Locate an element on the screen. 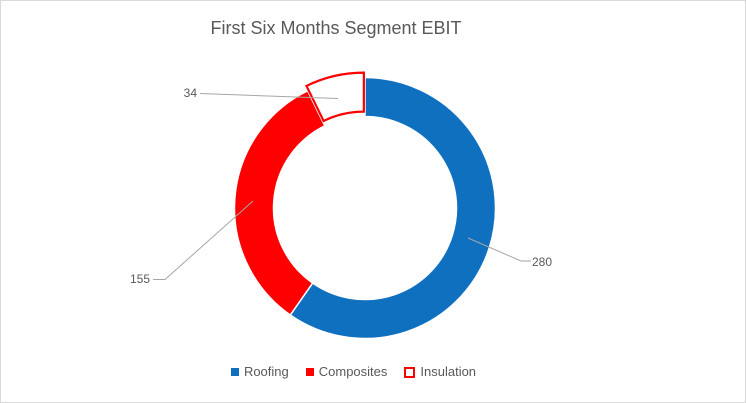  legend-marker-roofing-icon is located at coordinates (234, 372).